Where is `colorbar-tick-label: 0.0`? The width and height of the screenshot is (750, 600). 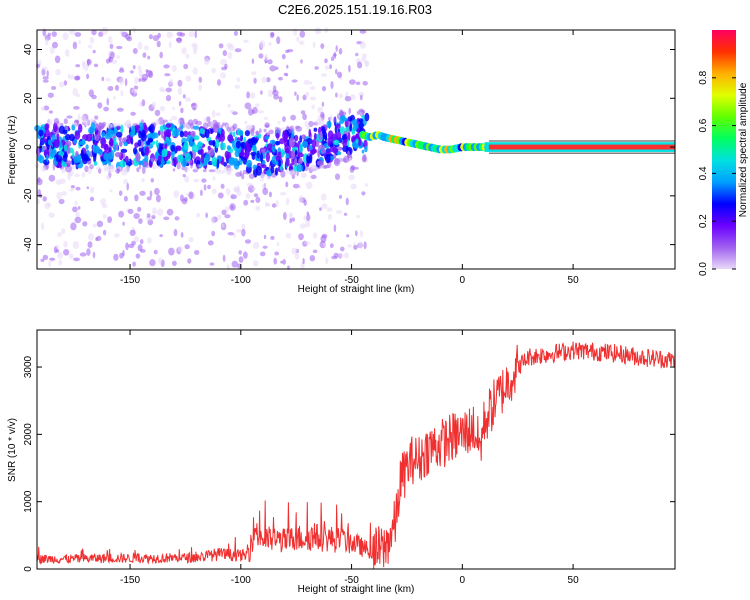 colorbar-tick-label: 0.0 is located at coordinates (703, 269).